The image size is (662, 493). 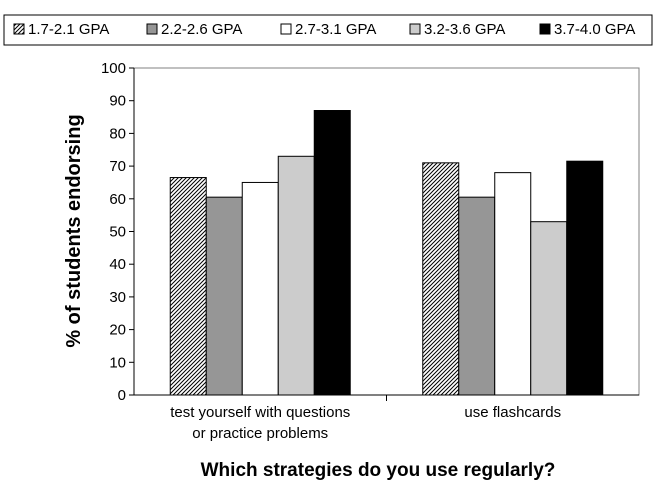 What do you see at coordinates (117, 264) in the screenshot?
I see `y-tick-label: 40` at bounding box center [117, 264].